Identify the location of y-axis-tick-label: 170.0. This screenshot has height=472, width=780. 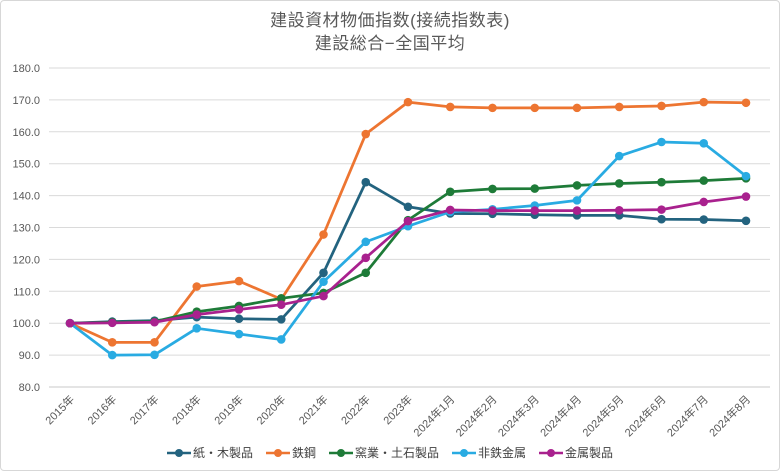
(26, 101).